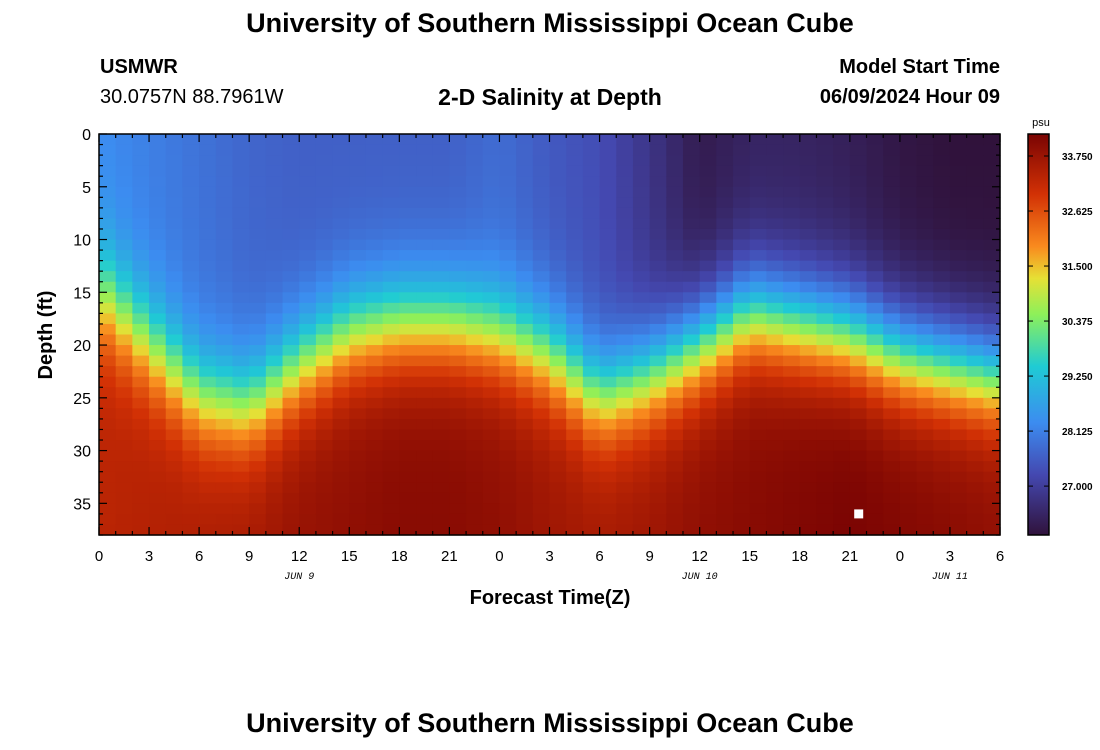  Describe the element at coordinates (82, 346) in the screenshot. I see `y-tick-label: 20` at that location.